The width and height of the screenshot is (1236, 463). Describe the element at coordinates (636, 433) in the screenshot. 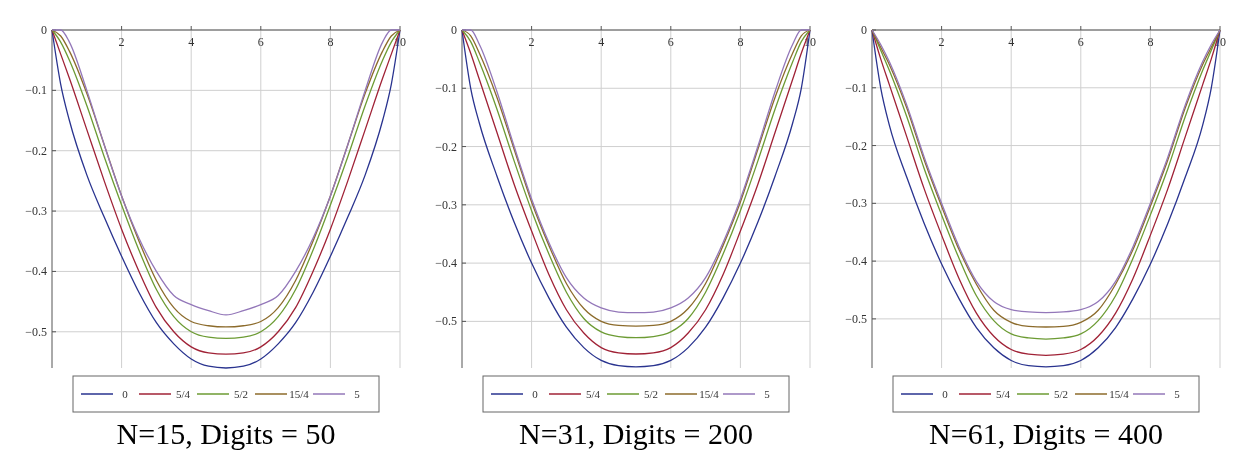

I see `text: N=31, Digits = 200` at that location.